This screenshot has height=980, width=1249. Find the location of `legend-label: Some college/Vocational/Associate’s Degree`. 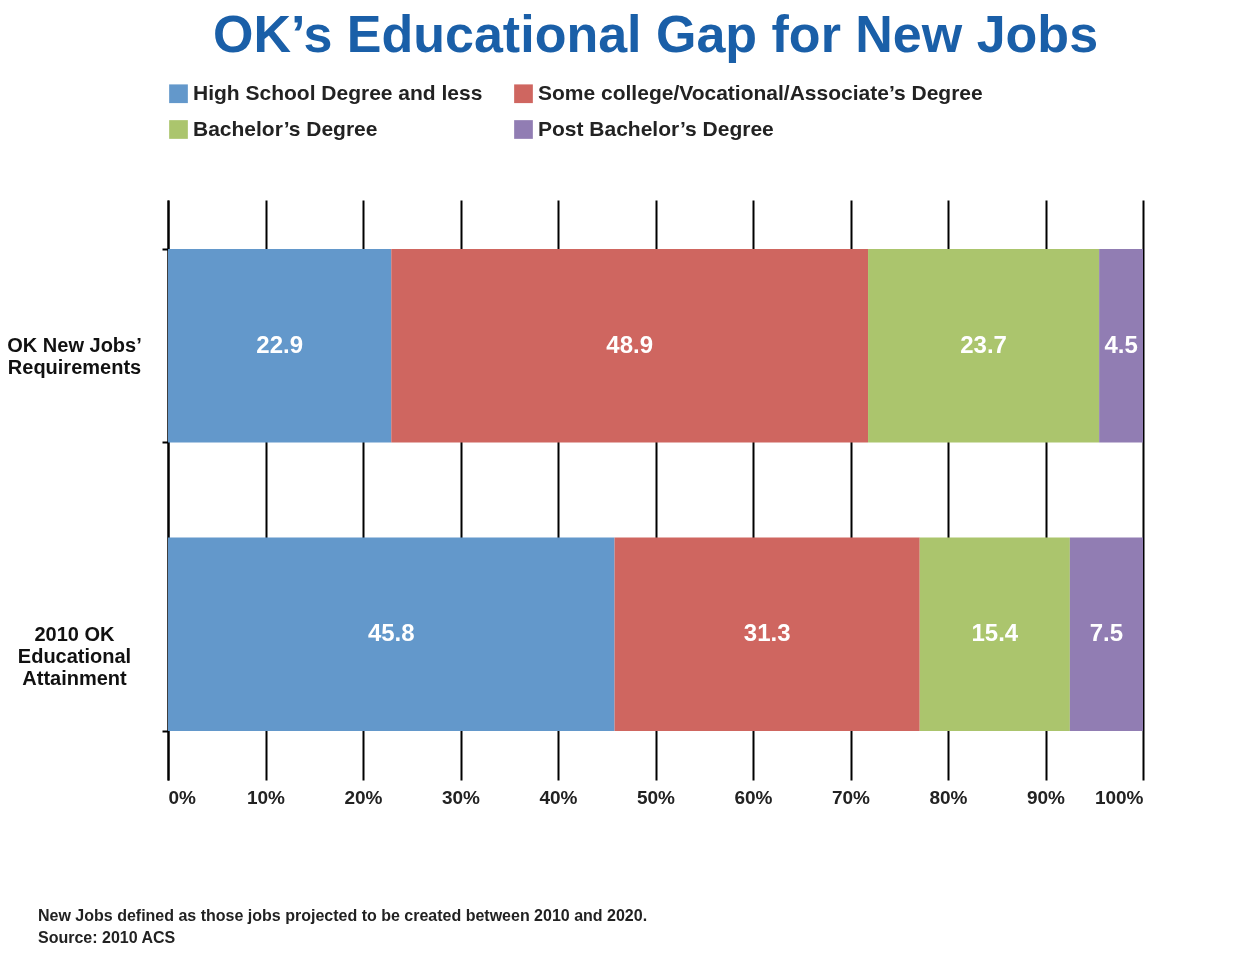

legend-label: Some college/Vocational/Associate’s Degree is located at coordinates (760, 92).